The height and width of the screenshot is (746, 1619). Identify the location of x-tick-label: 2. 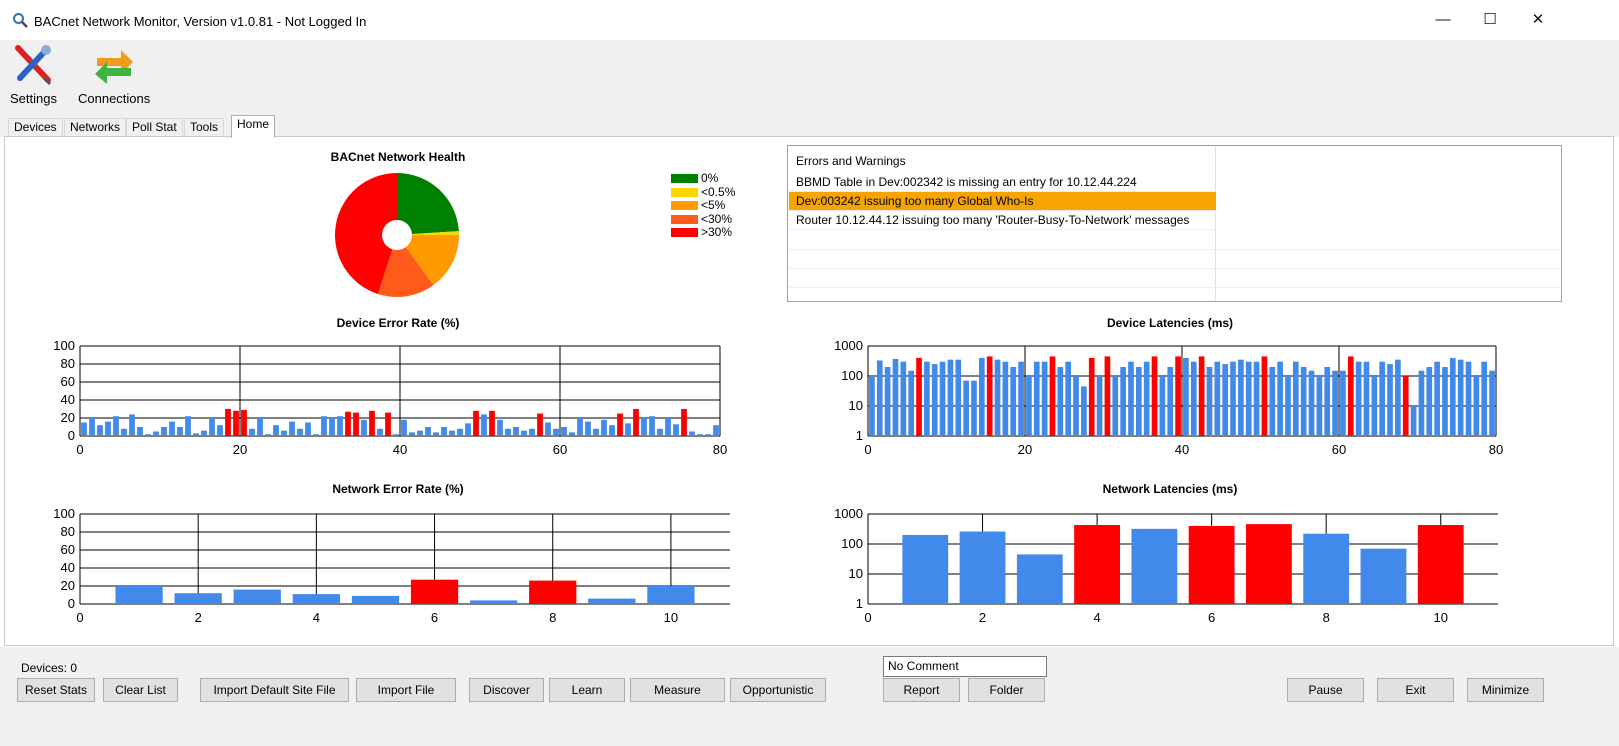
(198, 617).